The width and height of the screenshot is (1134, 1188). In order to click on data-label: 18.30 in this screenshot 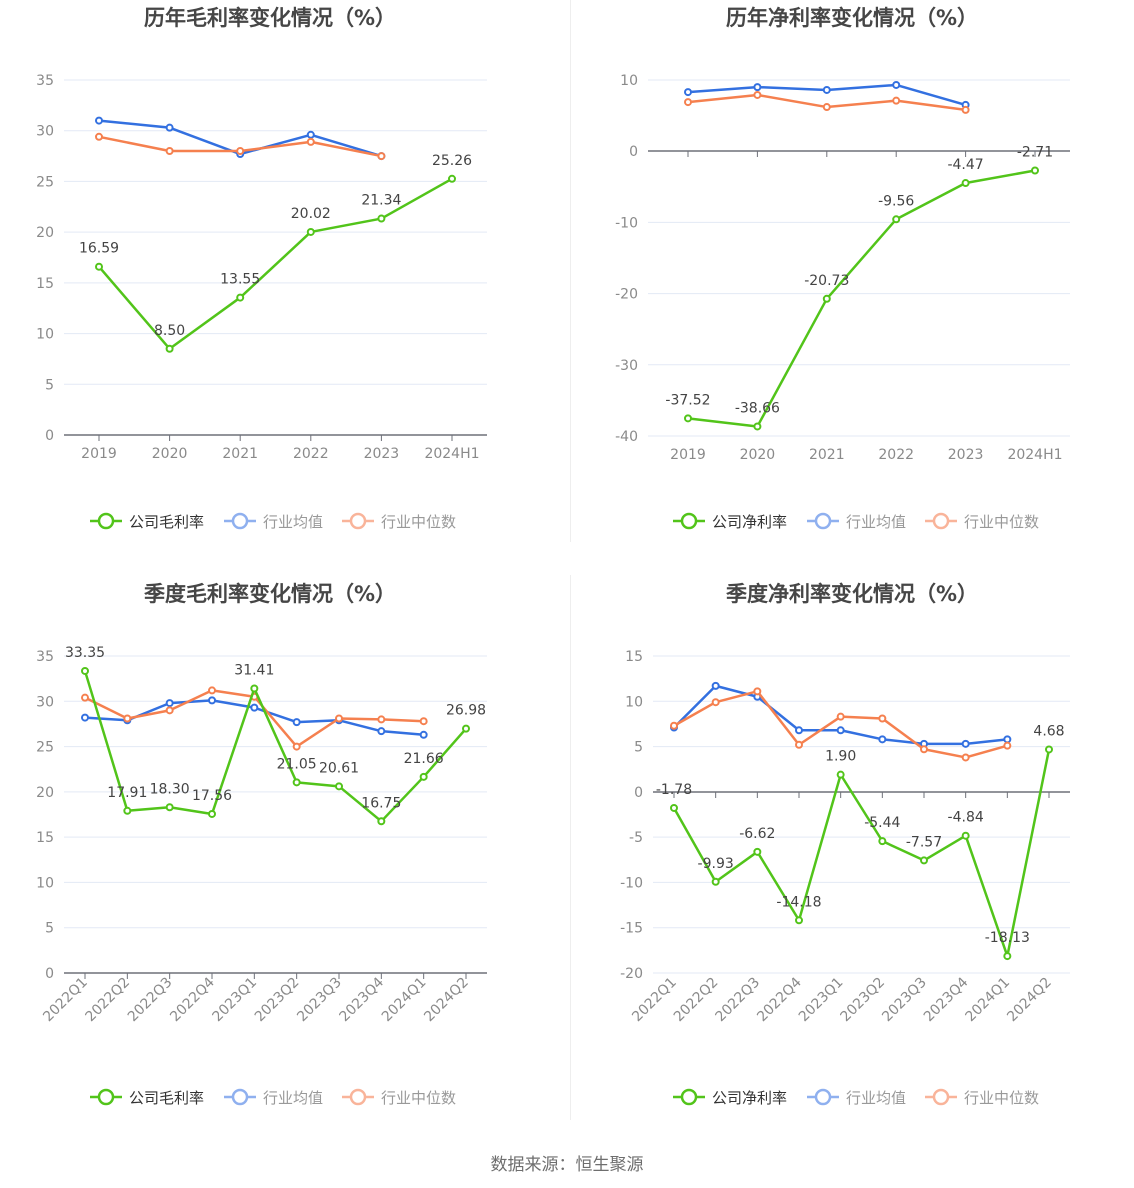, I will do `click(170, 789)`.